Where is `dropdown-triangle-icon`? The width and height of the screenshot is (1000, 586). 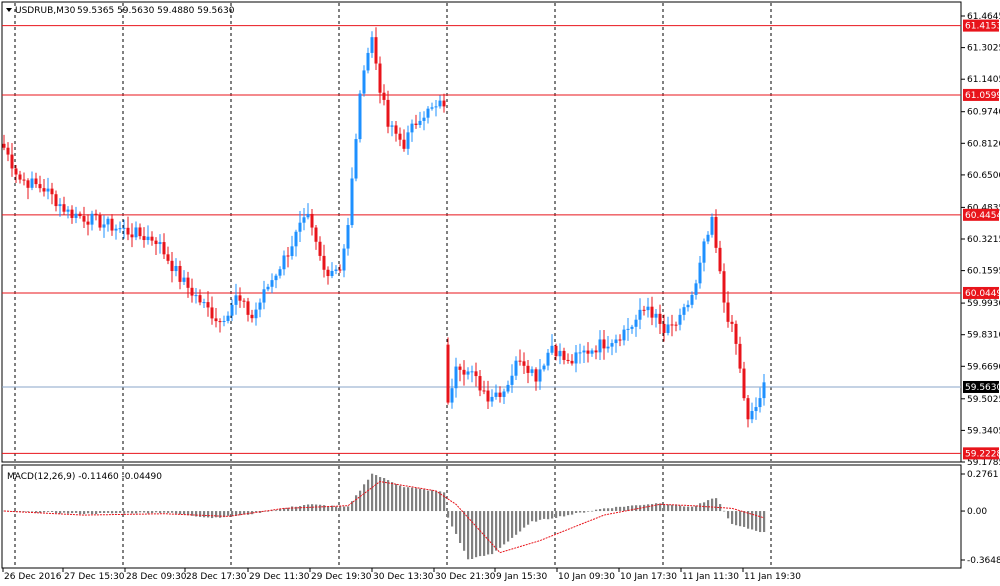
dropdown-triangle-icon is located at coordinates (9, 10).